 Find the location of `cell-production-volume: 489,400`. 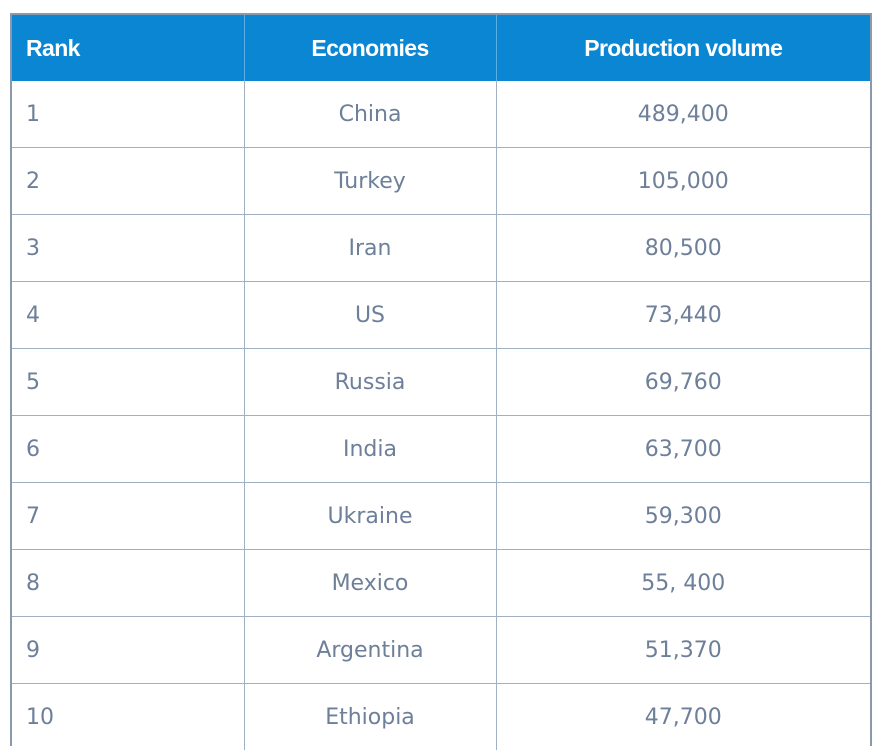

cell-production-volume: 489,400 is located at coordinates (683, 114).